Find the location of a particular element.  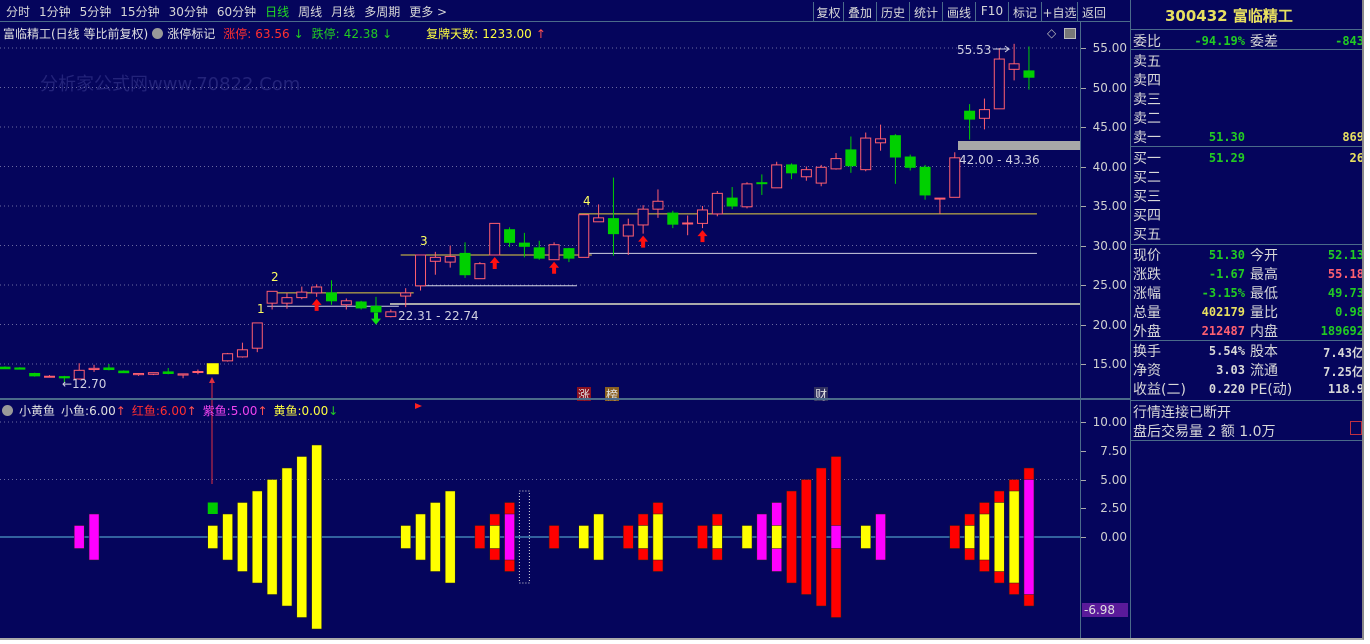

limit-mark-toggle: 涨停标记 is located at coordinates (191, 34).